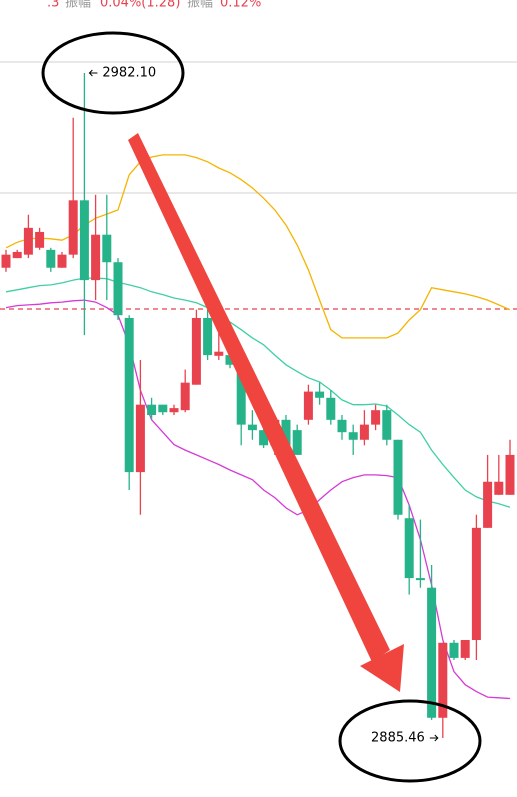 The height and width of the screenshot is (797, 517). I want to click on header-text: 0.04%(1.28), so click(140, 5).